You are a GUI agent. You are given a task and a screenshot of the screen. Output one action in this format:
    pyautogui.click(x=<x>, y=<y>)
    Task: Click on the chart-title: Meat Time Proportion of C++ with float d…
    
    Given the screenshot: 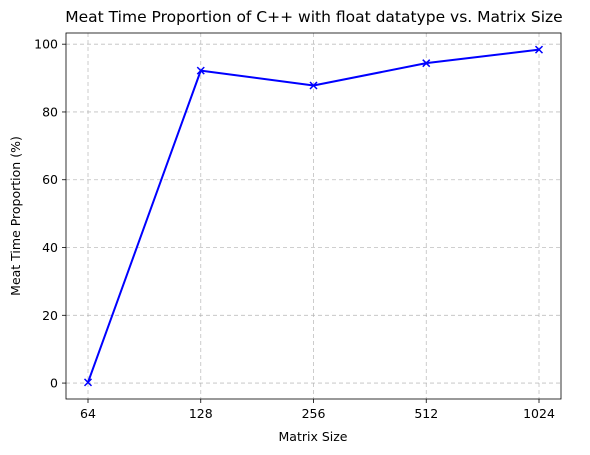 What is the action you would take?
    pyautogui.click(x=313, y=17)
    